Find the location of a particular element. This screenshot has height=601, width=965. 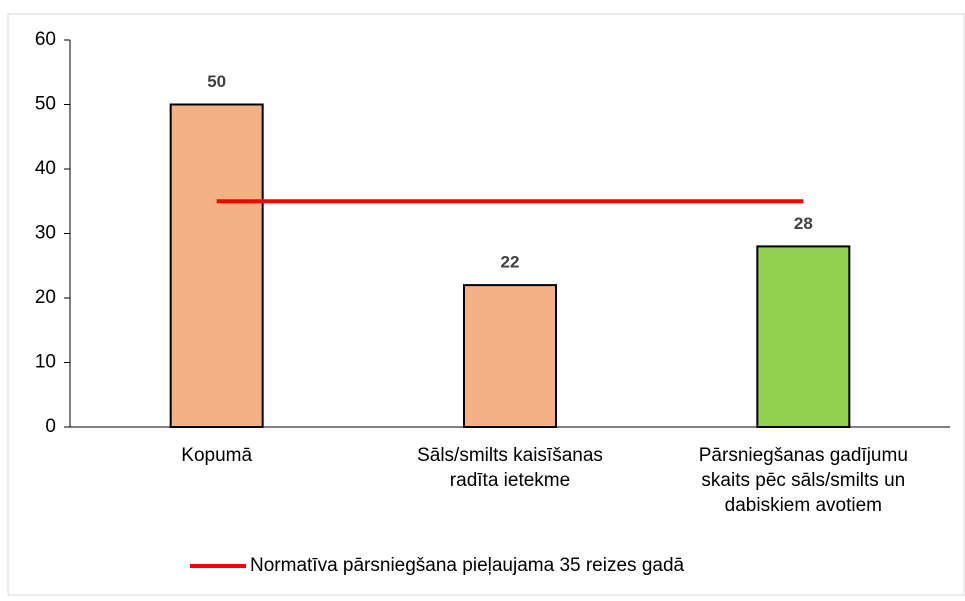

x-tick-label: Kopumā is located at coordinates (216, 455).